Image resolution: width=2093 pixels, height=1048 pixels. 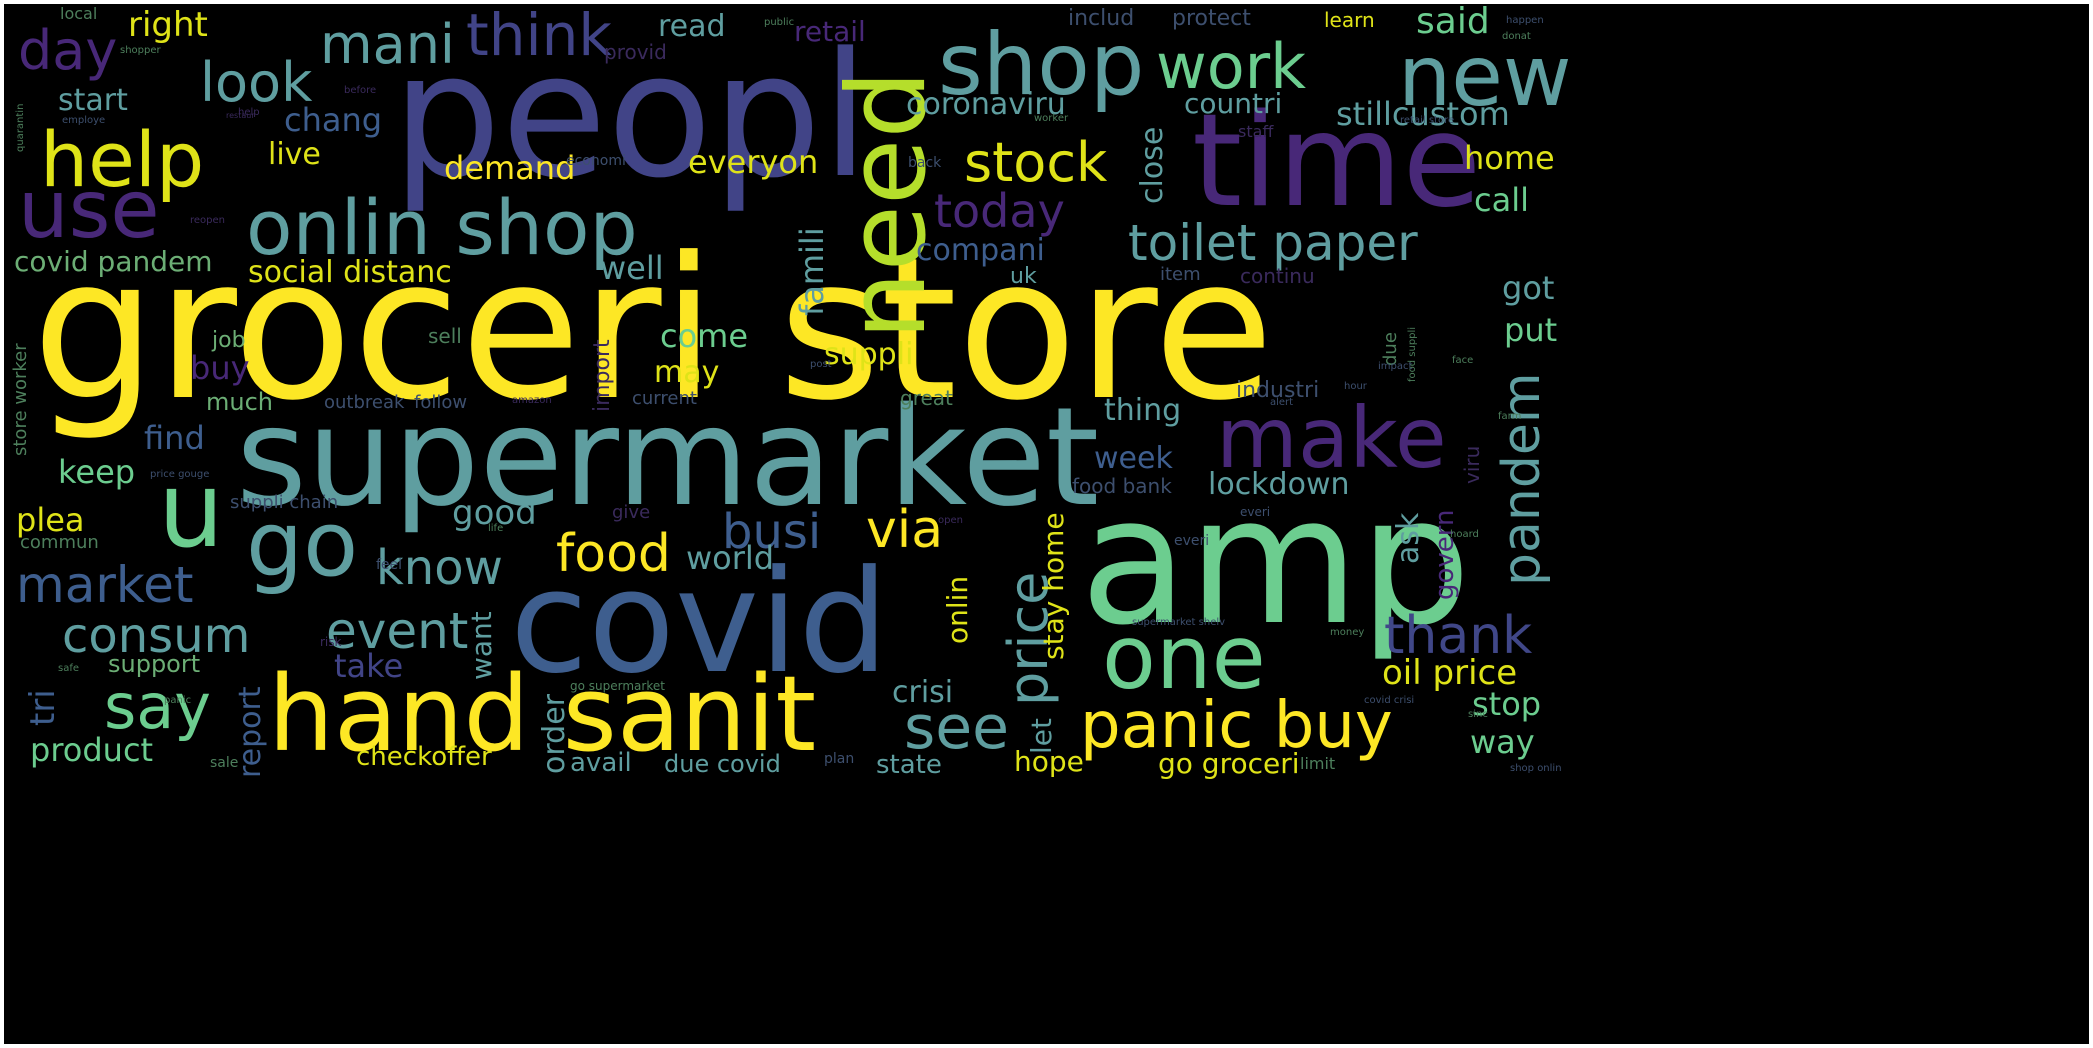 I want to click on word-employe: employe, so click(x=84, y=120).